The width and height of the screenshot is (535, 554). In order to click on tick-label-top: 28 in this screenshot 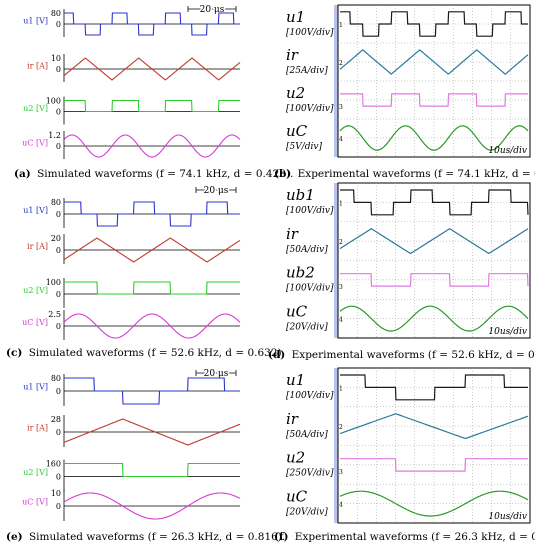, I will do `click(56, 419)`.